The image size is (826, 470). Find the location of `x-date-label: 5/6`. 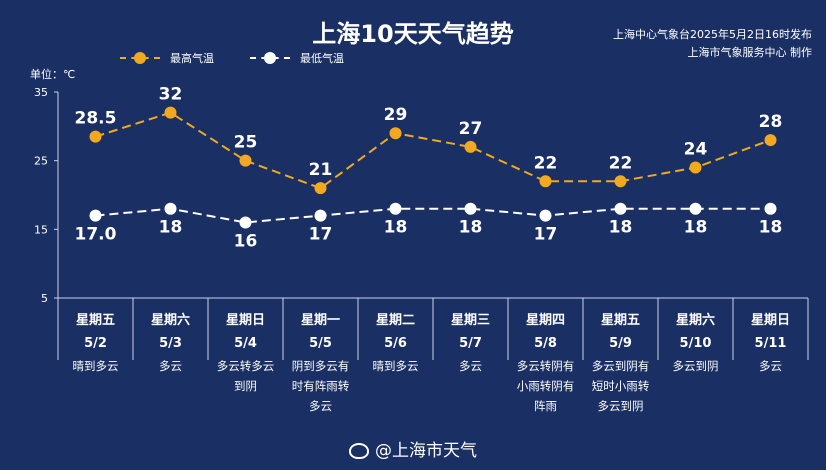

x-date-label: 5/6 is located at coordinates (395, 343).